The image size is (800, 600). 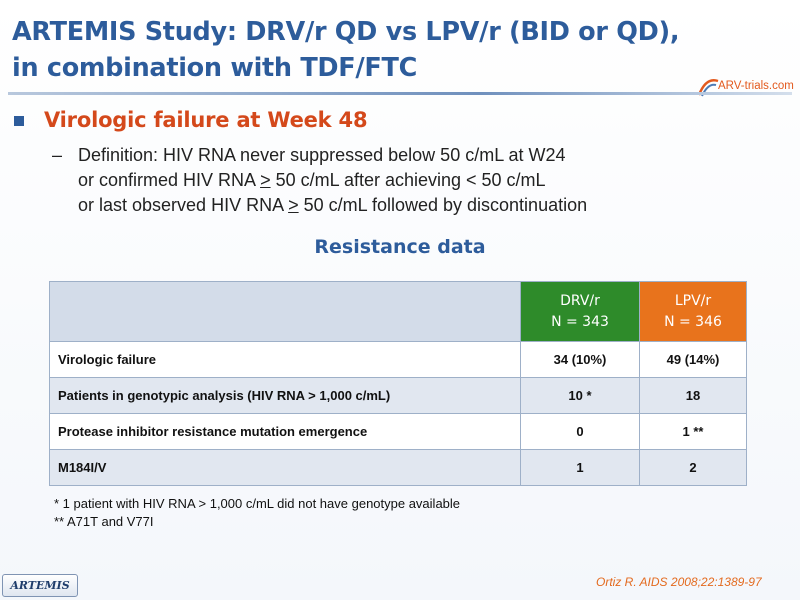 What do you see at coordinates (400, 93) in the screenshot?
I see `title-divider` at bounding box center [400, 93].